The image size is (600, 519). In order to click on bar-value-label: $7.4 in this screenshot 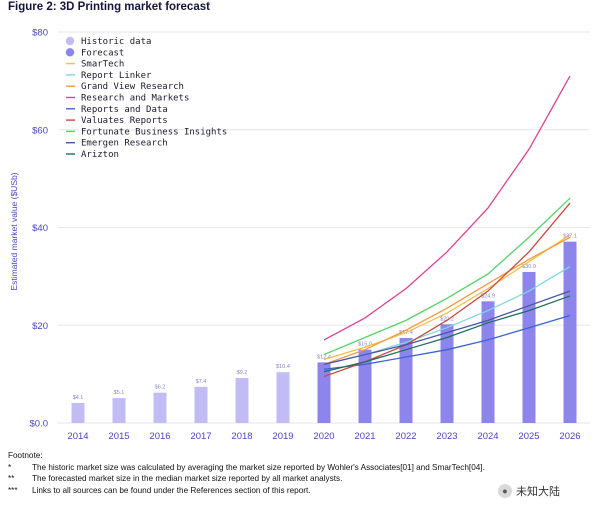, I will do `click(201, 382)`.